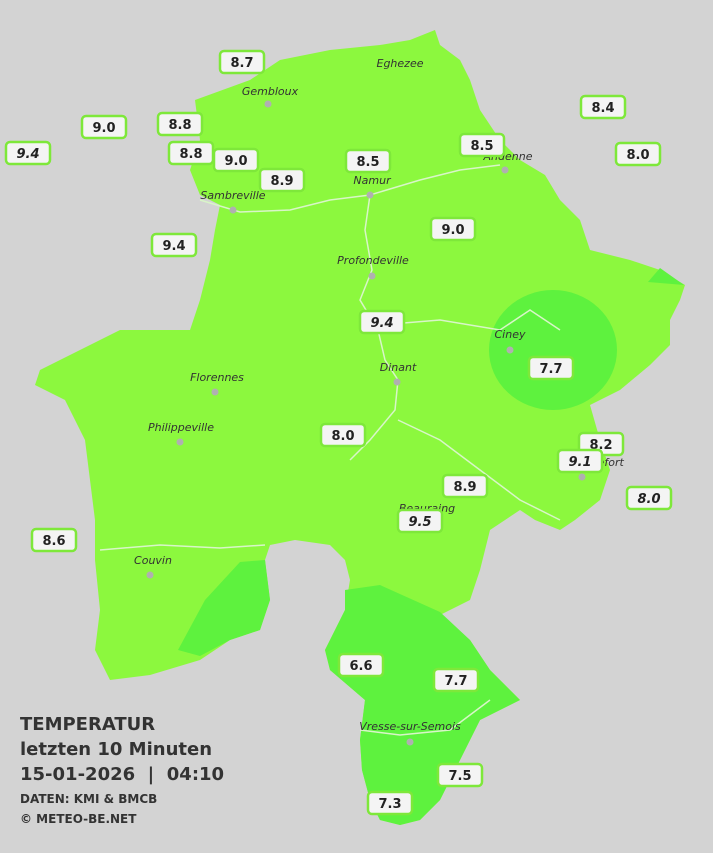 Image resolution: width=713 pixels, height=853 pixels. Describe the element at coordinates (398, 367) in the screenshot. I see `city-label: Dinant` at that location.